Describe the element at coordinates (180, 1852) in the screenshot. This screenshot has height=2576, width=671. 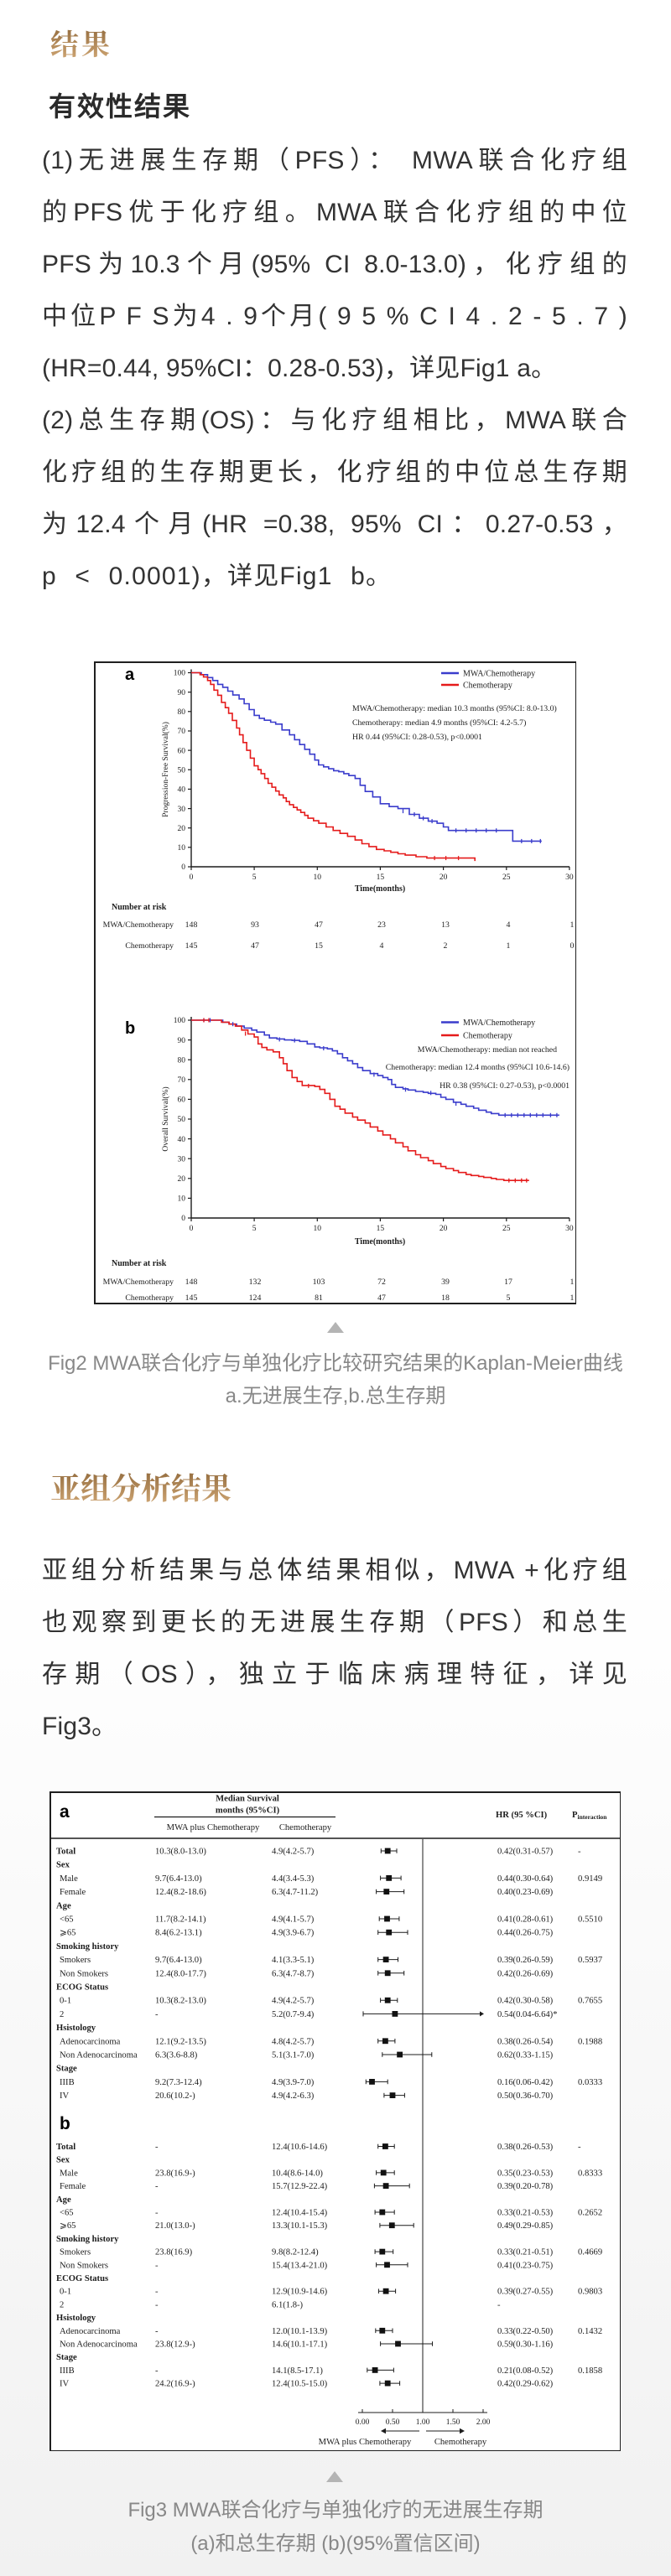
I see `svg-text: 10.3(8.0-13.0)` at that location.